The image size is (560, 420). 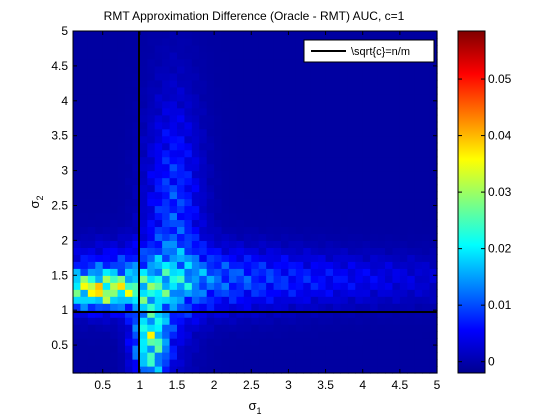 What do you see at coordinates (362, 385) in the screenshot?
I see `x-tick-label: 4` at bounding box center [362, 385].